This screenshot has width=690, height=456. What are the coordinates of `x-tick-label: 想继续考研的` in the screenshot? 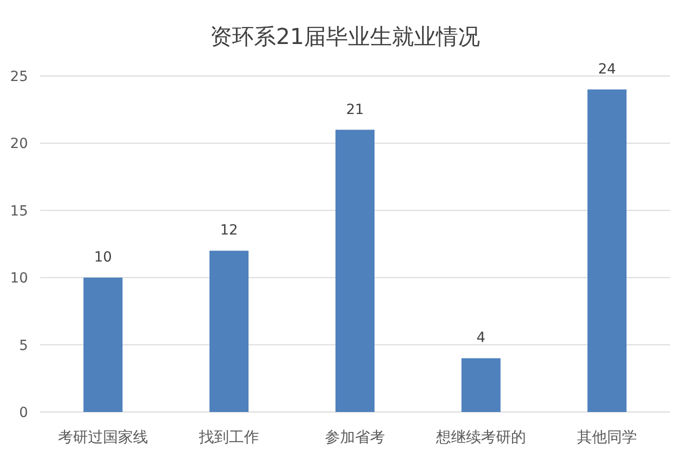 It's located at (480, 437).